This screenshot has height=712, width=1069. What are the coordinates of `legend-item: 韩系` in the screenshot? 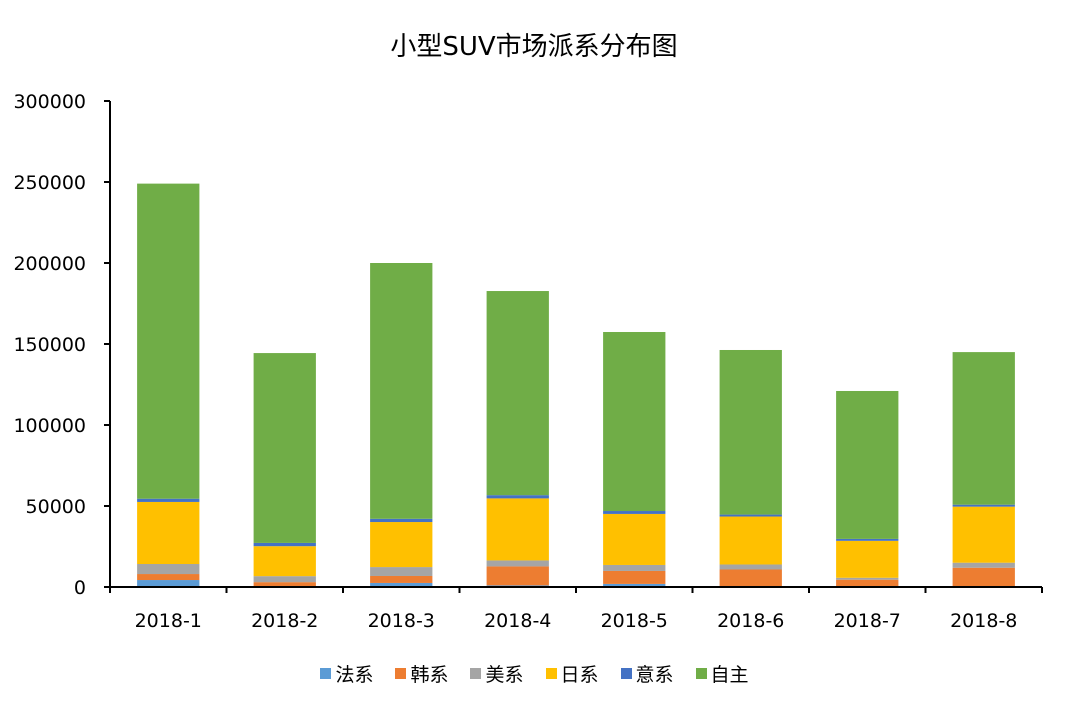 It's located at (421, 673).